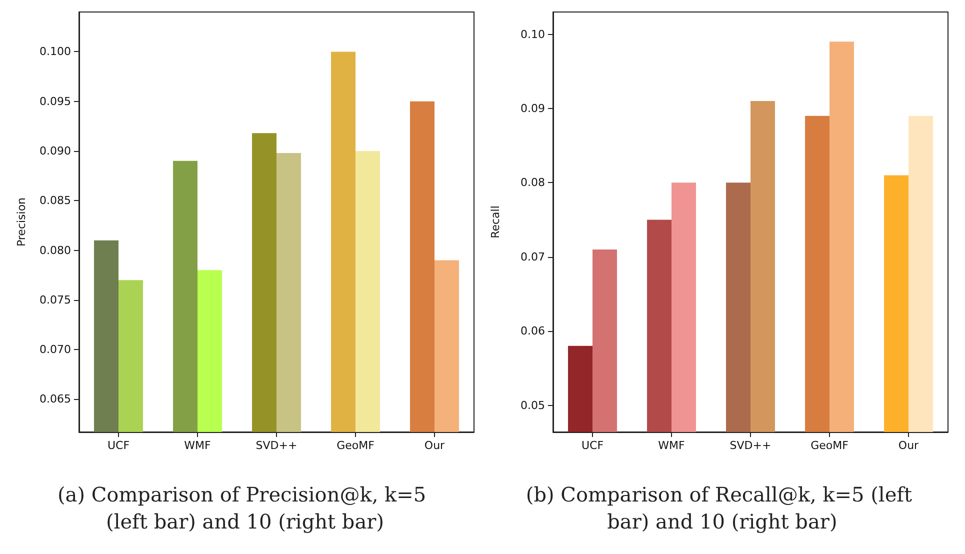  Describe the element at coordinates (55, 399) in the screenshot. I see `y-tick-label: 0.065` at that location.